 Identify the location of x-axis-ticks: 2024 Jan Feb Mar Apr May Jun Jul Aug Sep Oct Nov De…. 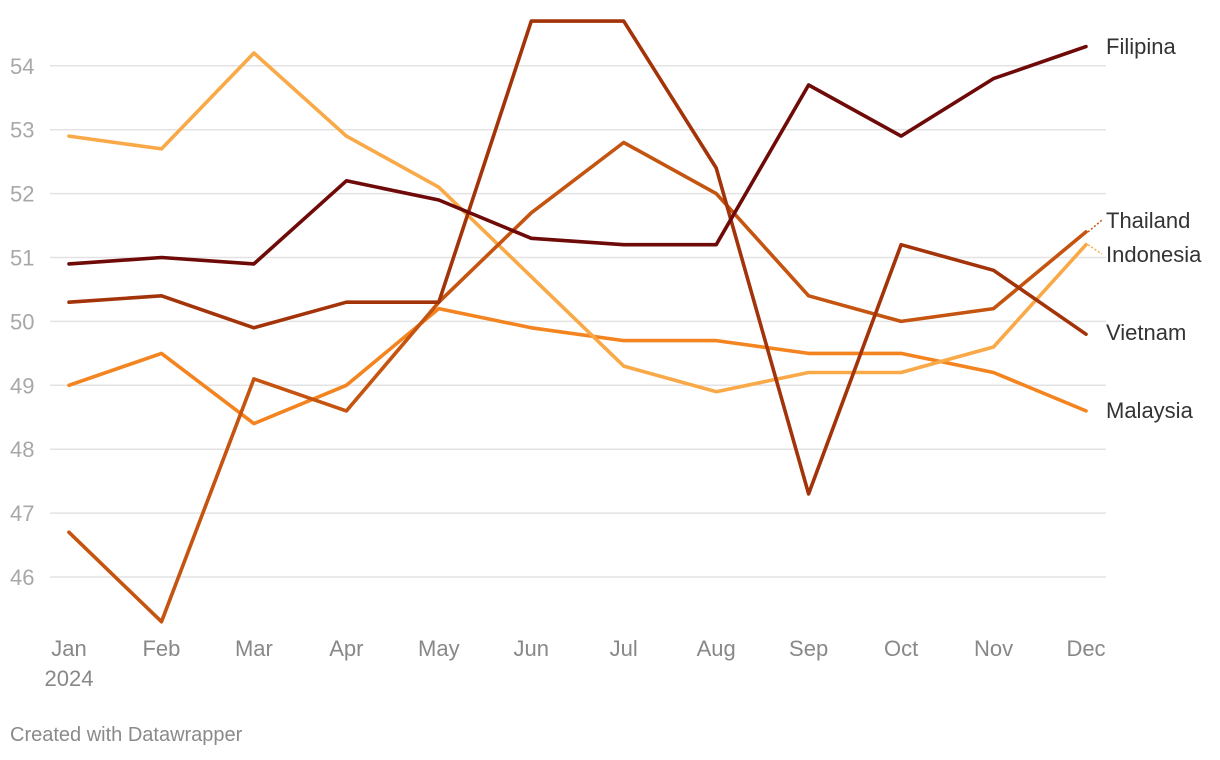
(575, 663).